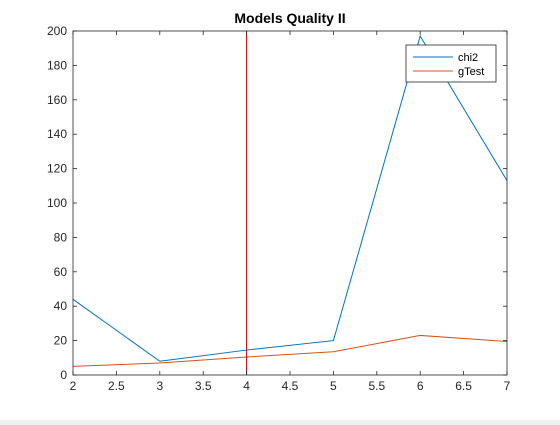 This screenshot has width=560, height=425. Describe the element at coordinates (468, 58) in the screenshot. I see `legend-label-chi2: chi2` at that location.